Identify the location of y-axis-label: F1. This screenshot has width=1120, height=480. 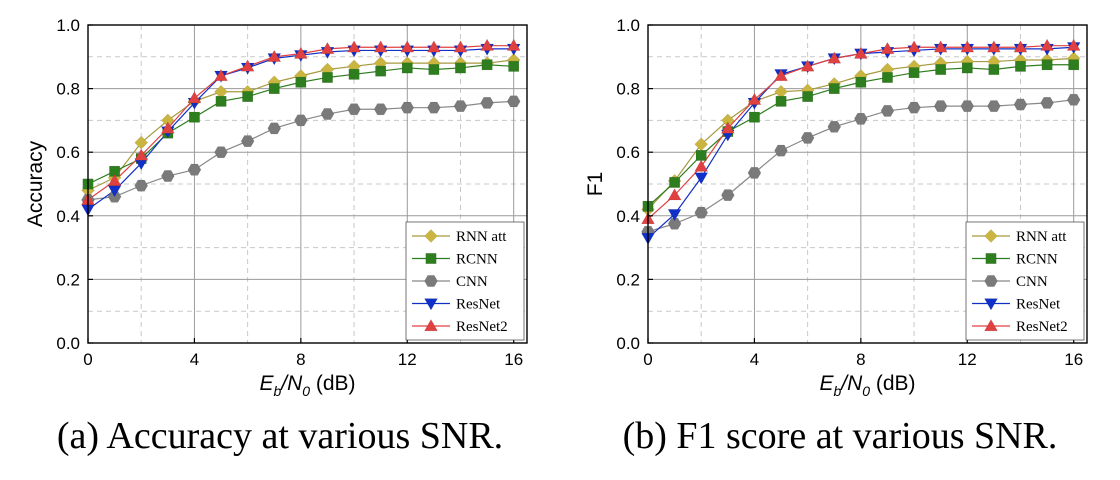
(595, 184).